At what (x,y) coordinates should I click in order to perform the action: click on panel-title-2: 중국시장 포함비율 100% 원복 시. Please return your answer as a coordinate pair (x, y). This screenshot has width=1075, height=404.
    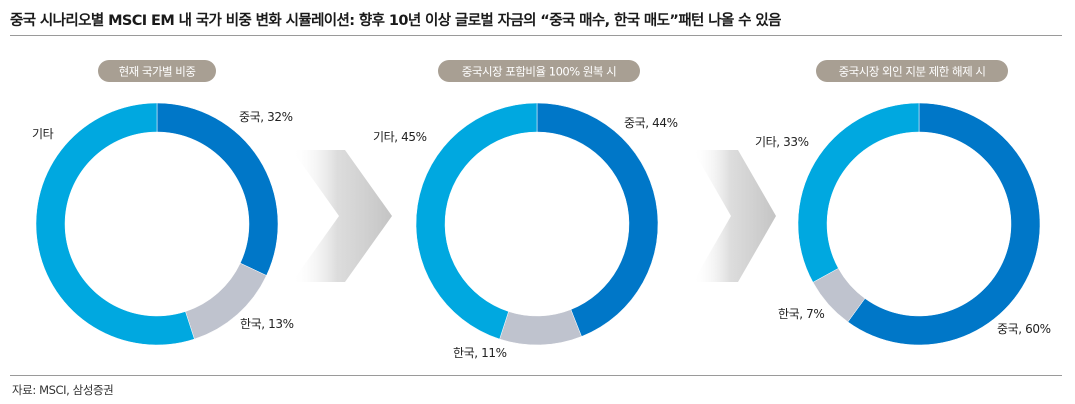
    Looking at the image, I should click on (539, 71).